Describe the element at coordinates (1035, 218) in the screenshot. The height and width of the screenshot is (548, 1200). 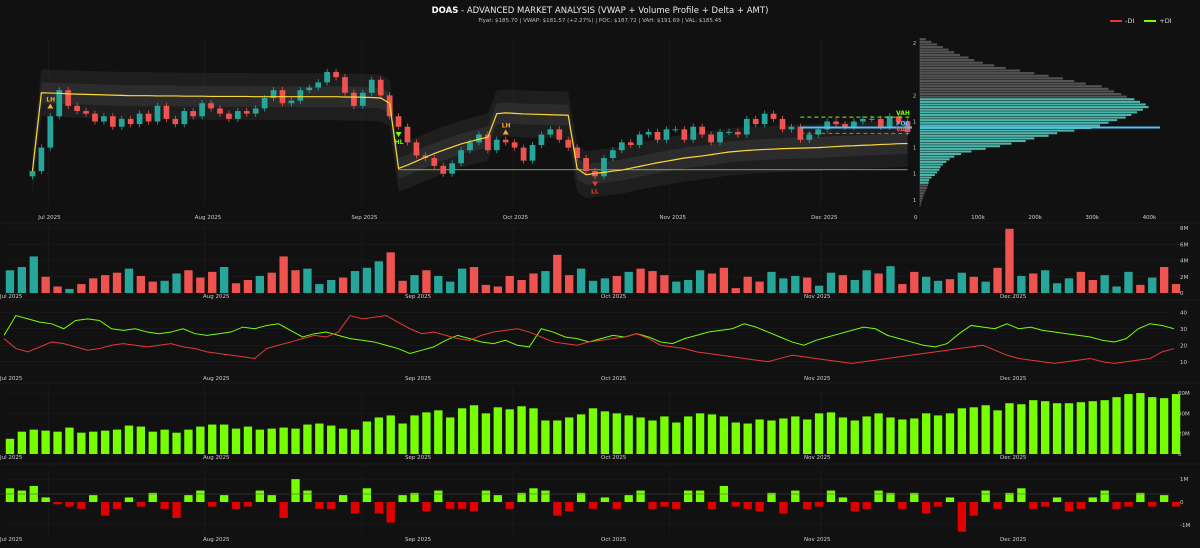
I see `profile-x-tick-label: 200k` at that location.